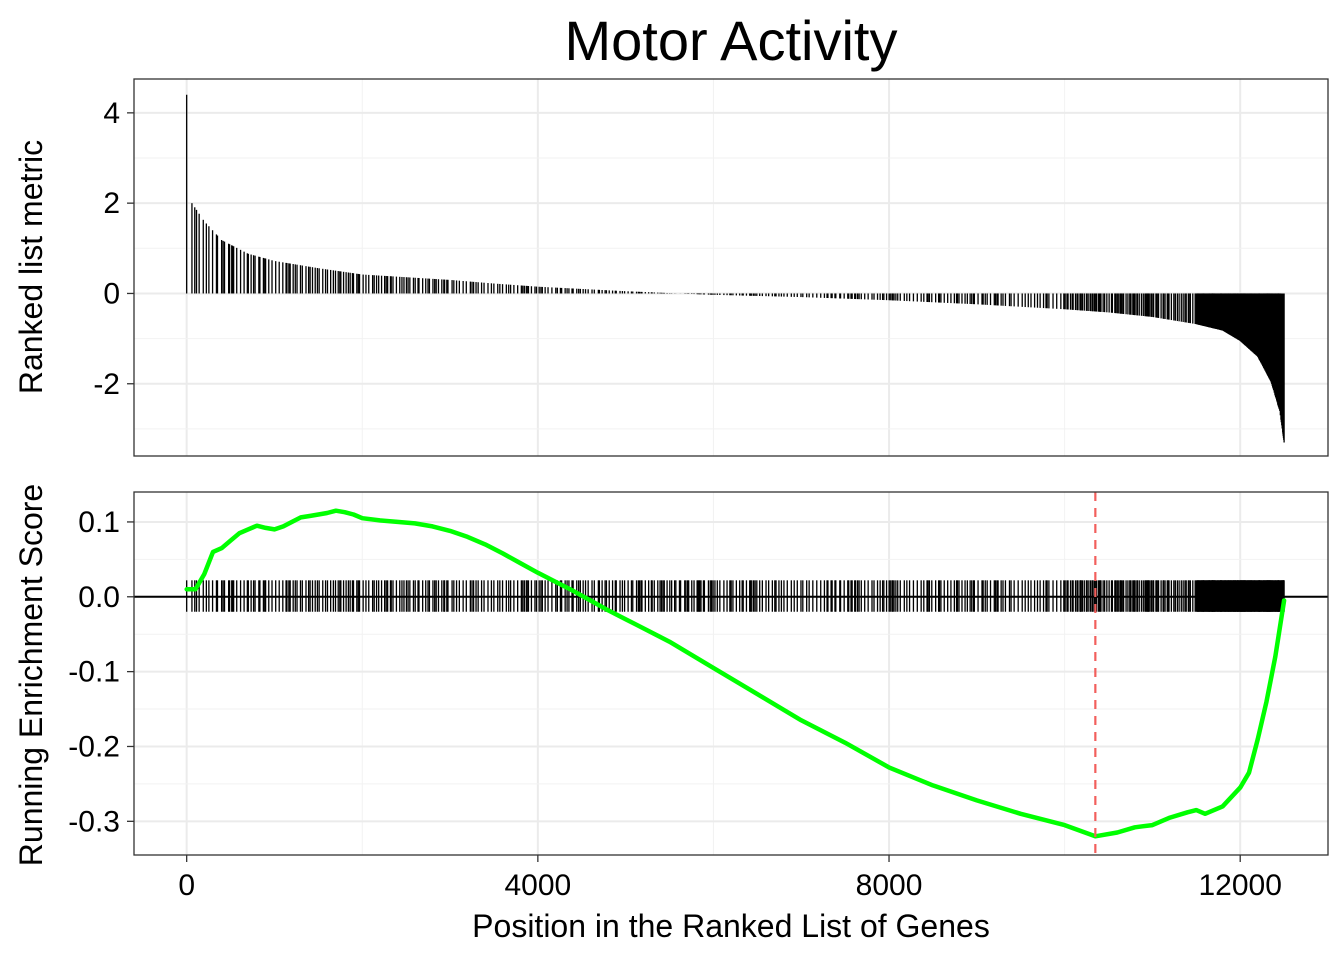 Image resolution: width=1344 pixels, height=965 pixels. I want to click on top-y-axis-label: Ranked list metric, so click(31, 267).